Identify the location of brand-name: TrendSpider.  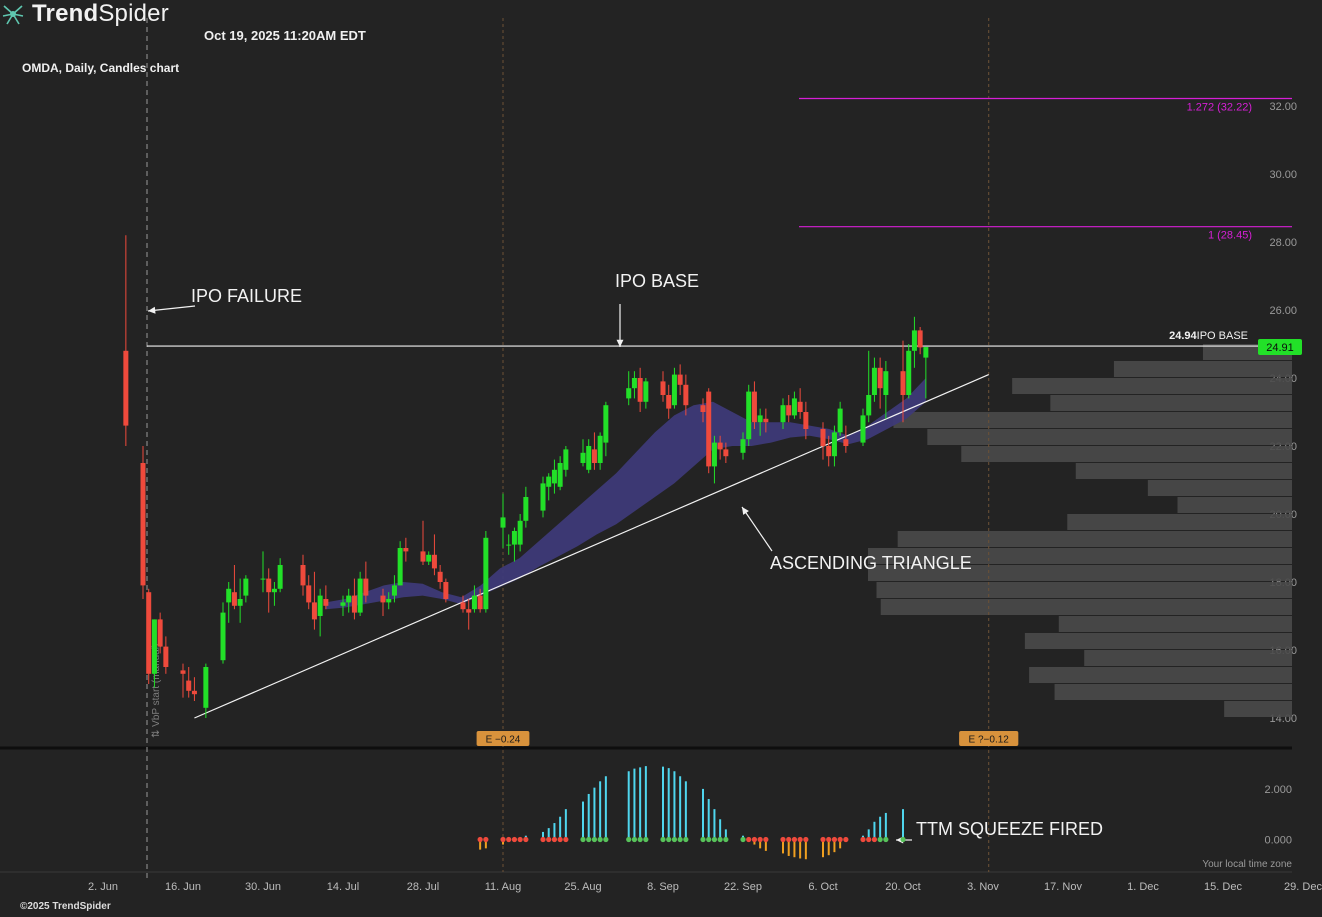
(100, 13).